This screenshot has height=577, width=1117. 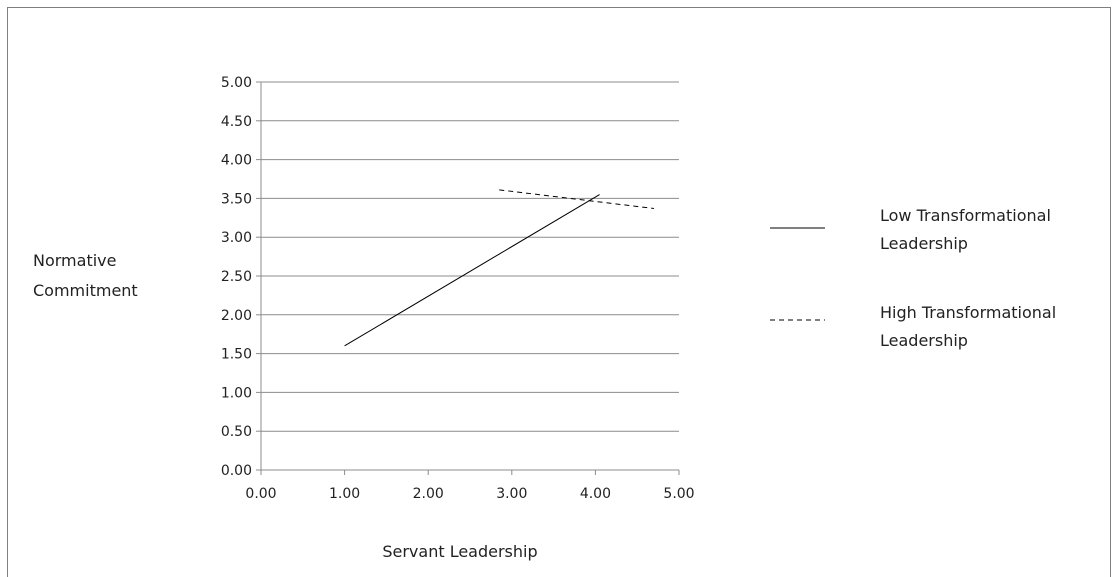 I want to click on y-tick-label: 1.00, so click(x=236, y=393).